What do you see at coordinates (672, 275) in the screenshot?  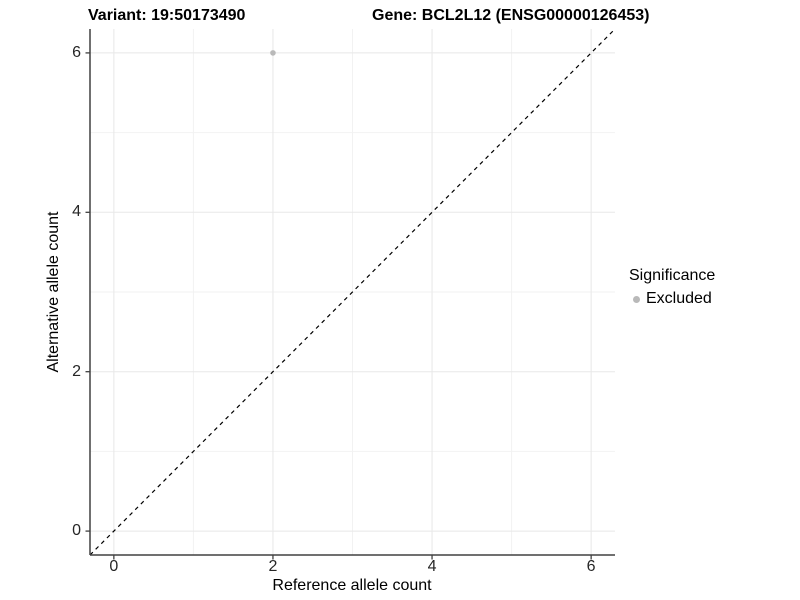 I see `legend-title: Significance` at bounding box center [672, 275].